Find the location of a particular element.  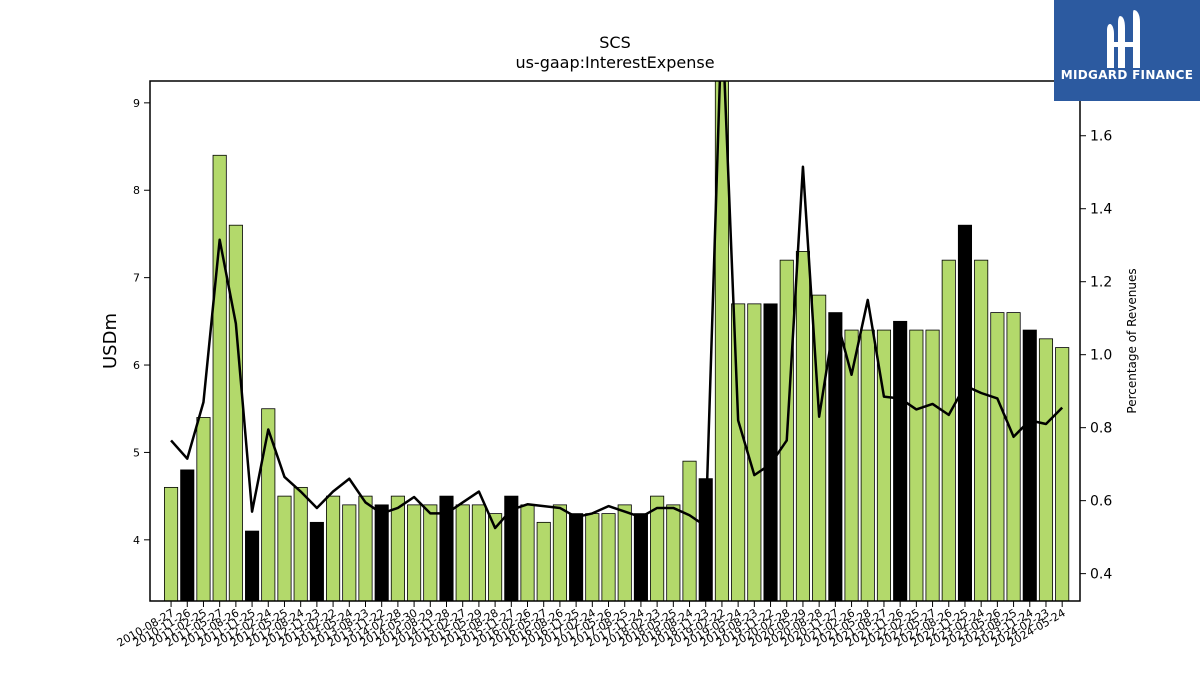

logo-mark-icon is located at coordinates (1123, 39).